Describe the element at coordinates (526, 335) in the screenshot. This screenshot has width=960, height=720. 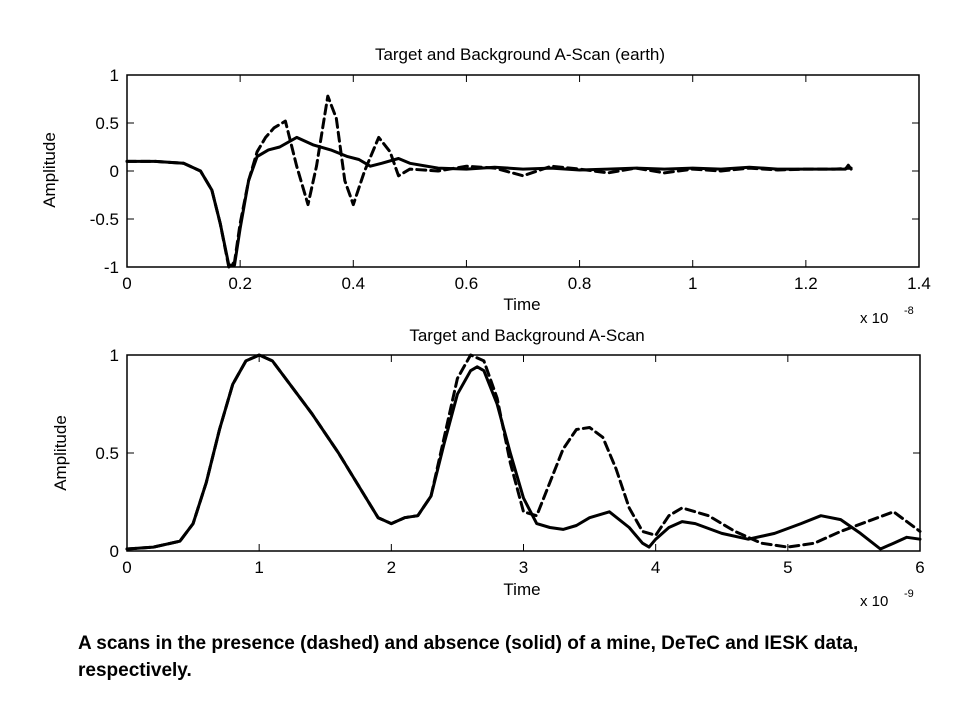
I see `chart-title: Target and Background A-Scan` at that location.